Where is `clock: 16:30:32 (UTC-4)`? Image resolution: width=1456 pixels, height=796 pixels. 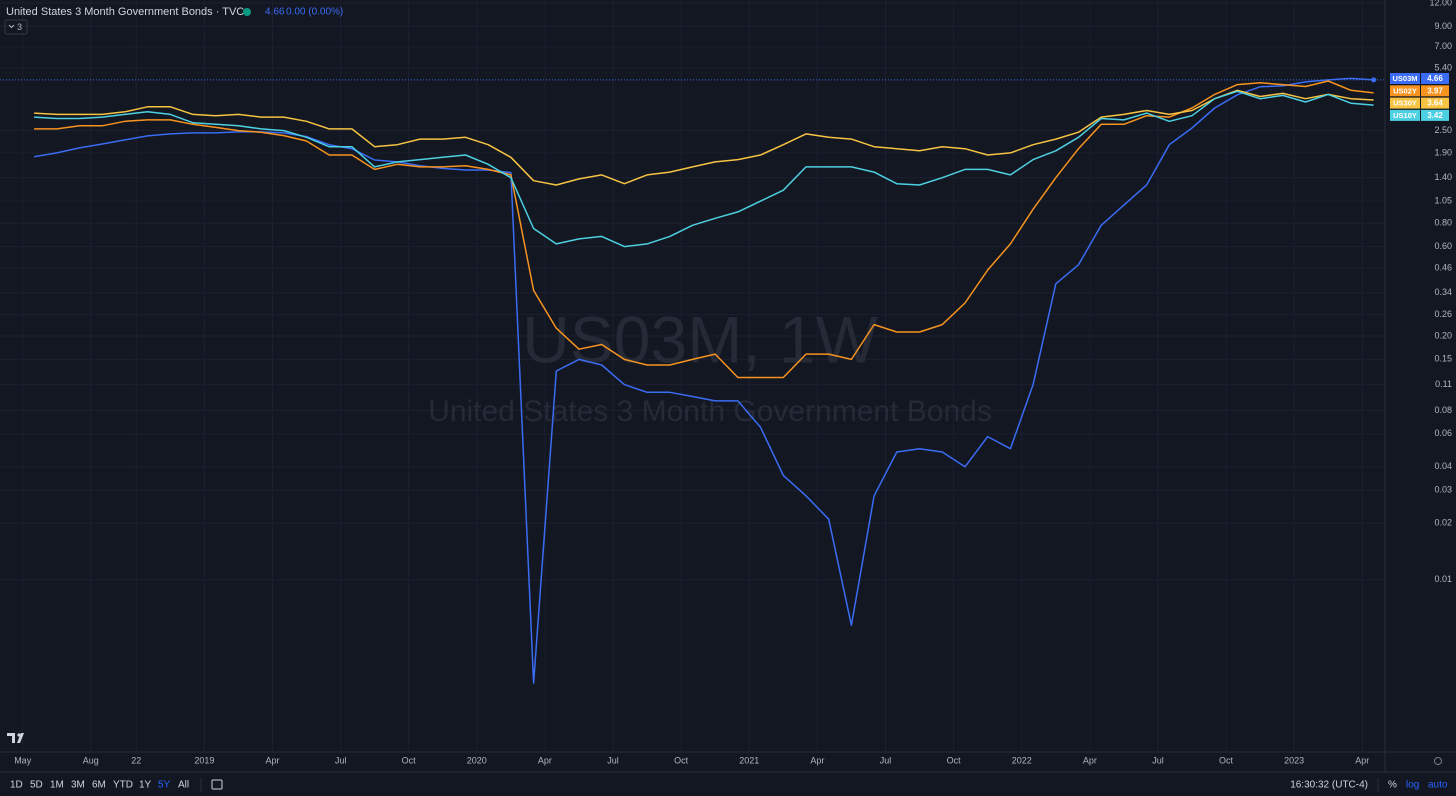 clock: 16:30:32 (UTC-4) is located at coordinates (1329, 785).